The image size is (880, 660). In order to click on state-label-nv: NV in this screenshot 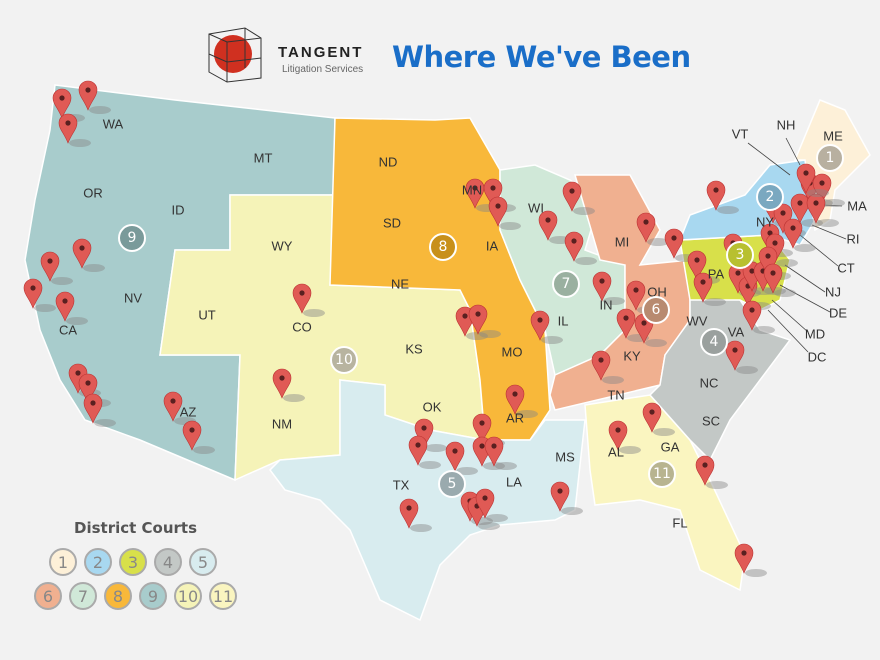, I will do `click(133, 298)`.